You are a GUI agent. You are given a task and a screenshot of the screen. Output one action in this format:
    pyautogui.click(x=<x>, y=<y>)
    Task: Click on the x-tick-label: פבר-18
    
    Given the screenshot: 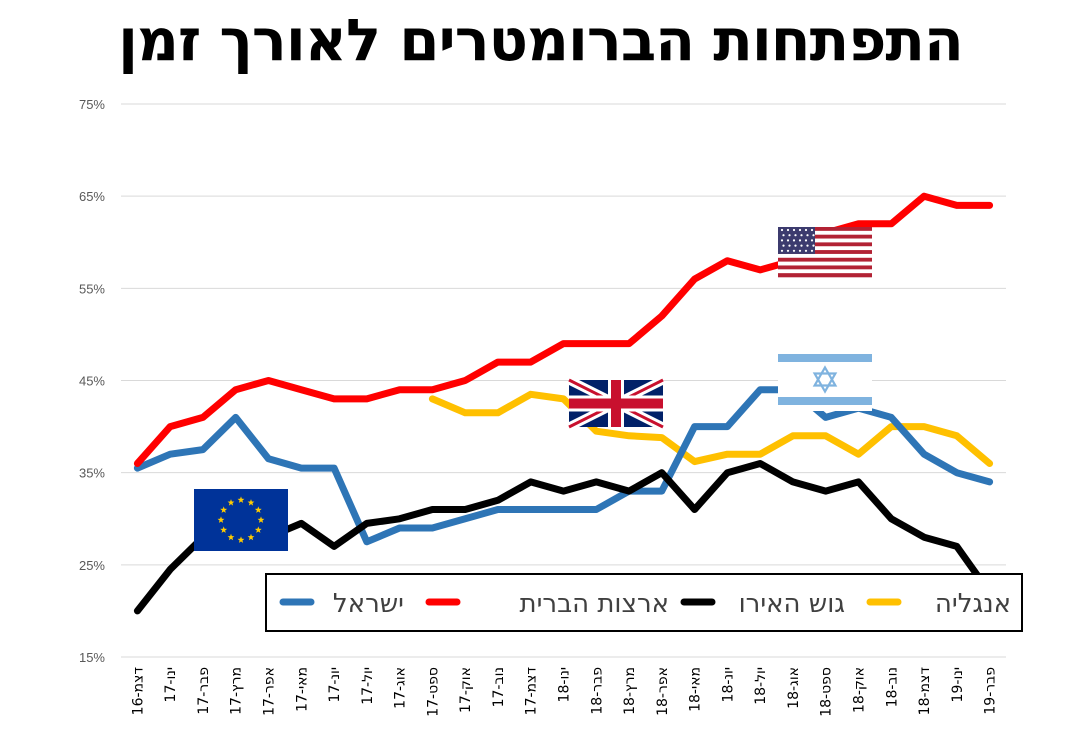 What is the action you would take?
    pyautogui.click(x=597, y=691)
    